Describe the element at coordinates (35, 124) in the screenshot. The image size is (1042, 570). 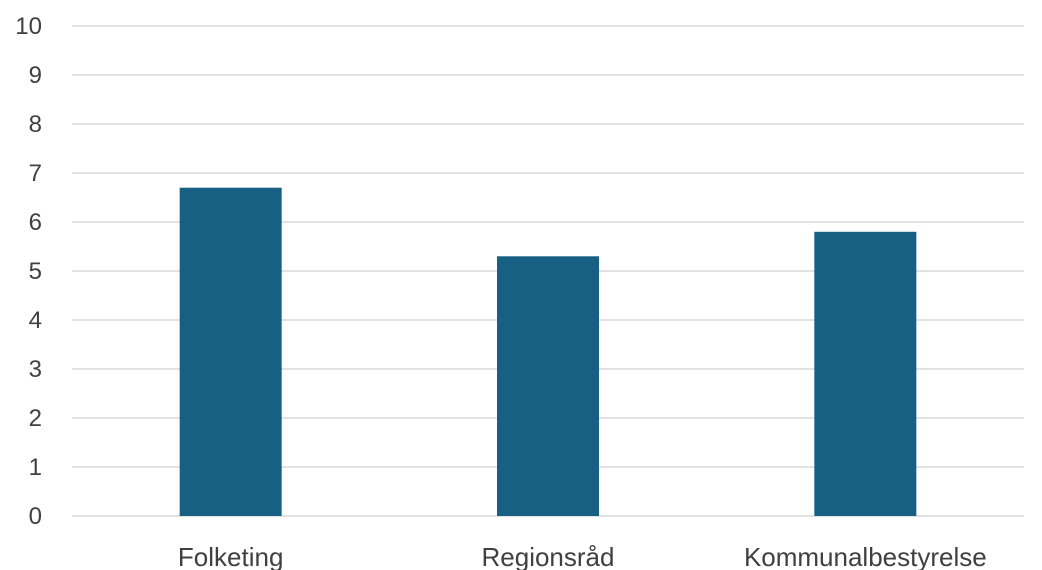
I see `y-tick-label: 8` at that location.